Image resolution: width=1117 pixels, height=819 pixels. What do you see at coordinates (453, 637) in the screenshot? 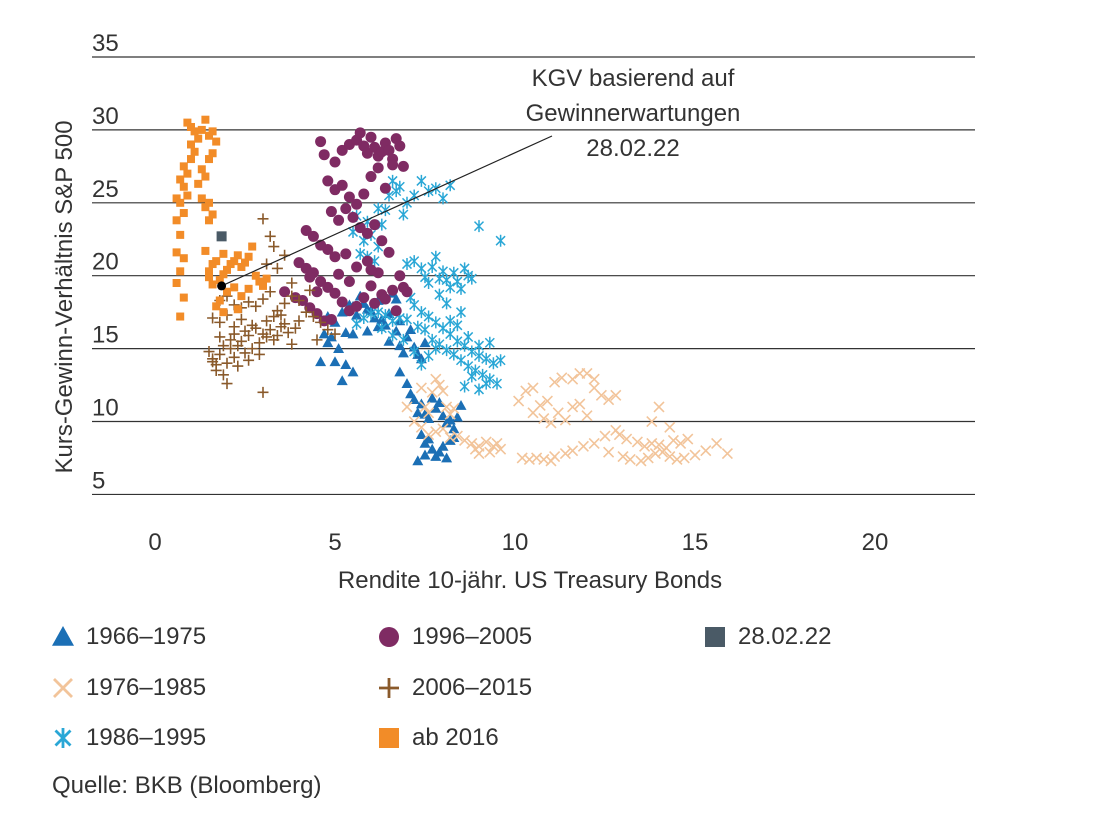
I see `legend-item: 1996–2005` at bounding box center [453, 637].